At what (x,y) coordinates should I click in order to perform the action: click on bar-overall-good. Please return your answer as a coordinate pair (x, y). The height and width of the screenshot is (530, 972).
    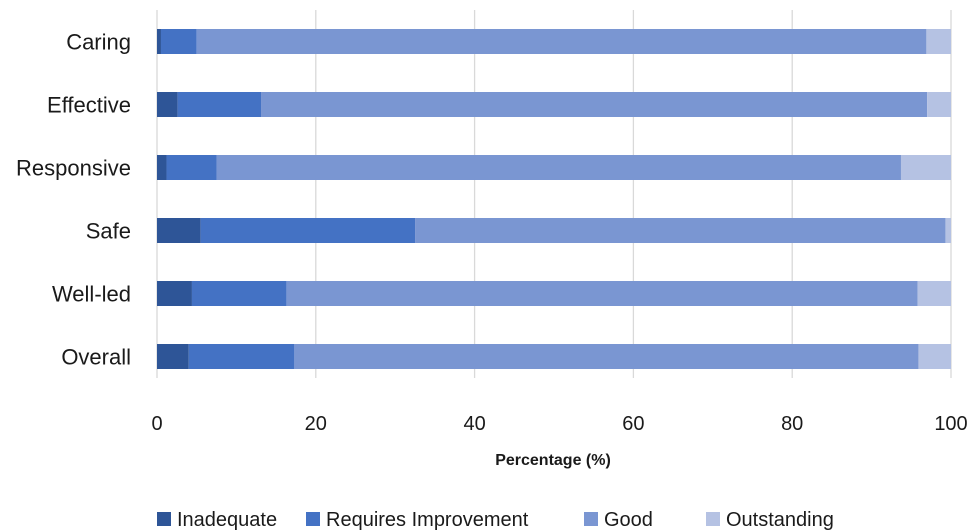
    Looking at the image, I should click on (606, 356).